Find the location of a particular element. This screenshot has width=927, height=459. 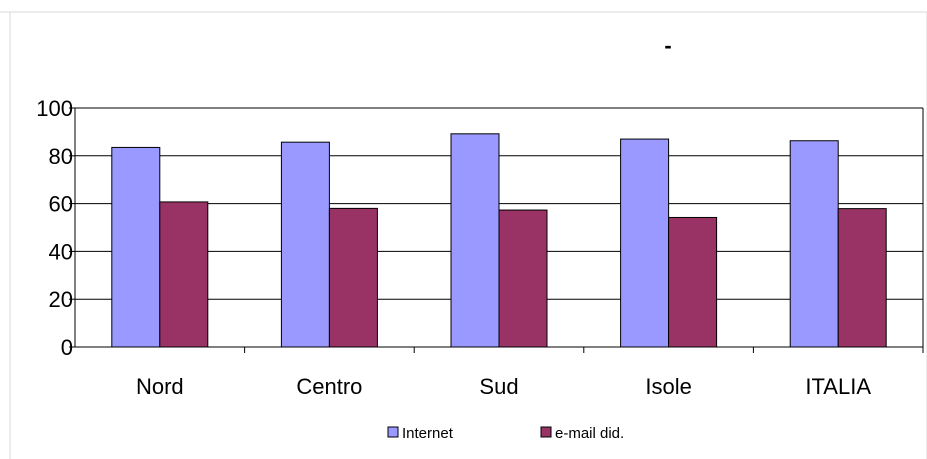

x-category-label: Centro is located at coordinates (329, 386).